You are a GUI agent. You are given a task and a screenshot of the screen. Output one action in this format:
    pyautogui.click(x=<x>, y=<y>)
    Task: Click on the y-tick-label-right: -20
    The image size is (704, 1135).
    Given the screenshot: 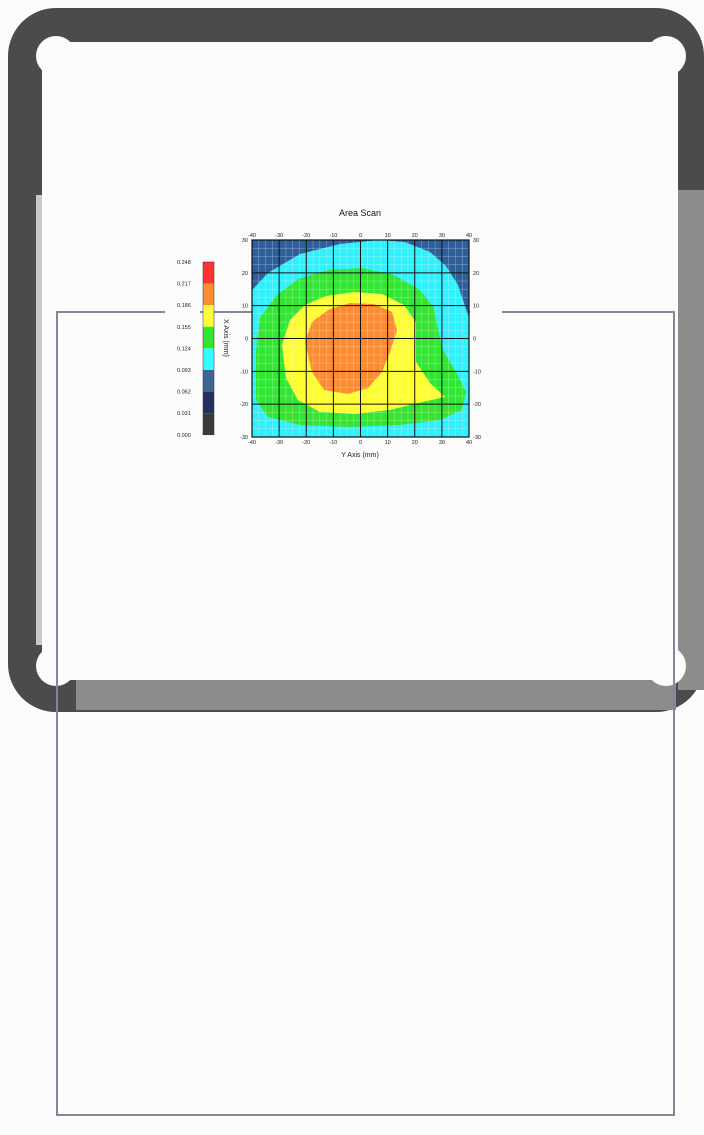 What is the action you would take?
    pyautogui.click(x=477, y=405)
    